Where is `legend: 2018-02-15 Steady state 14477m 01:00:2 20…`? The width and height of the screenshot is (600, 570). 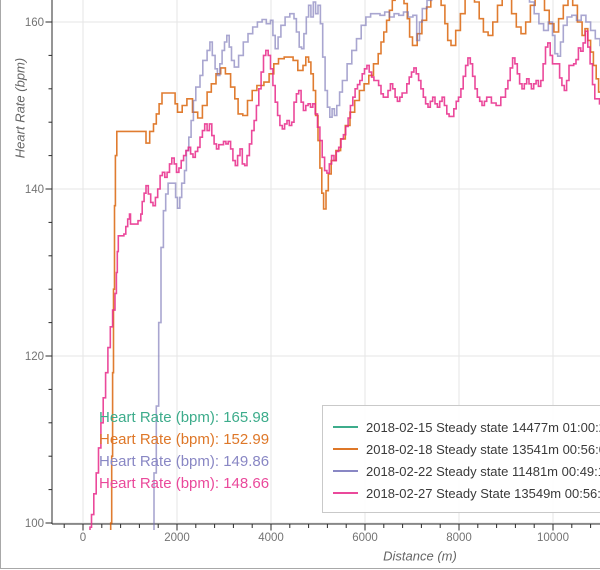
legend: 2018-02-15 Steady state 14477m 01:00:2 20… is located at coordinates (461, 459).